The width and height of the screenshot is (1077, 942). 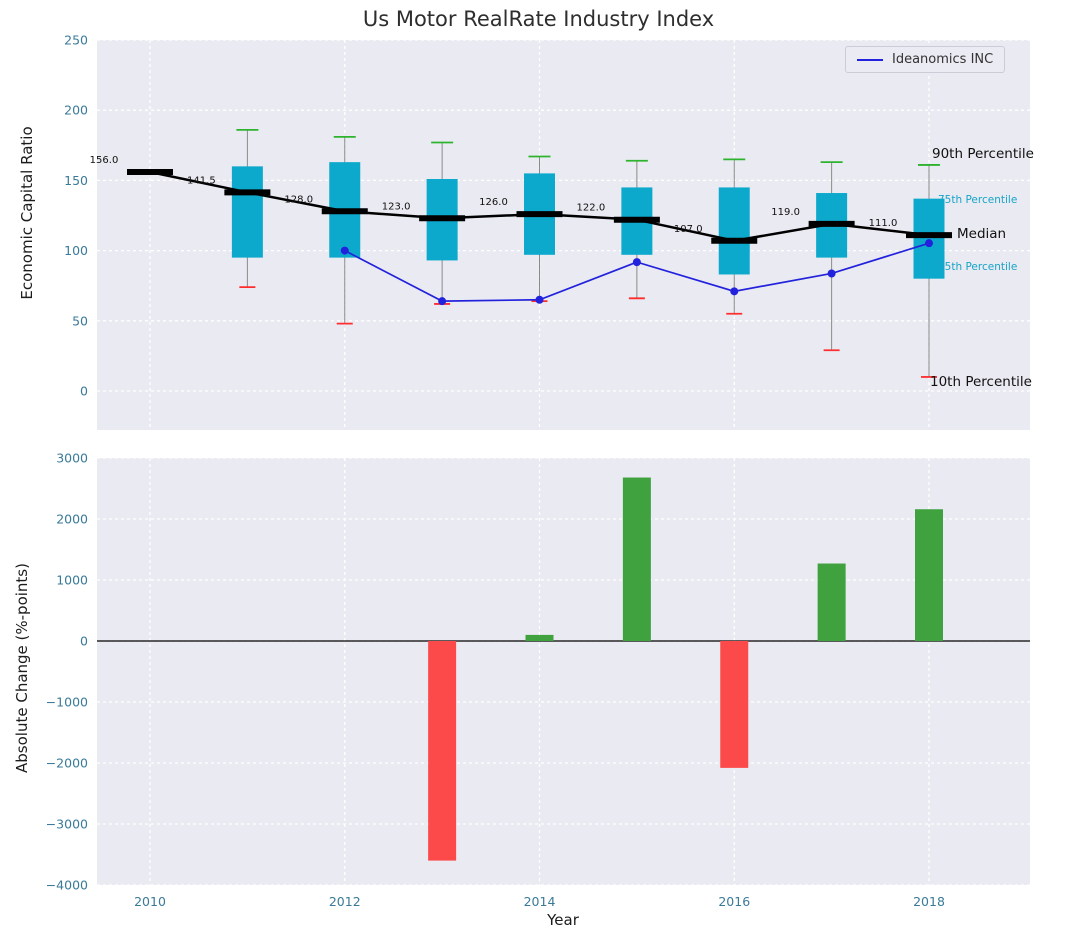 I want to click on change-bar-2015, so click(x=636, y=559).